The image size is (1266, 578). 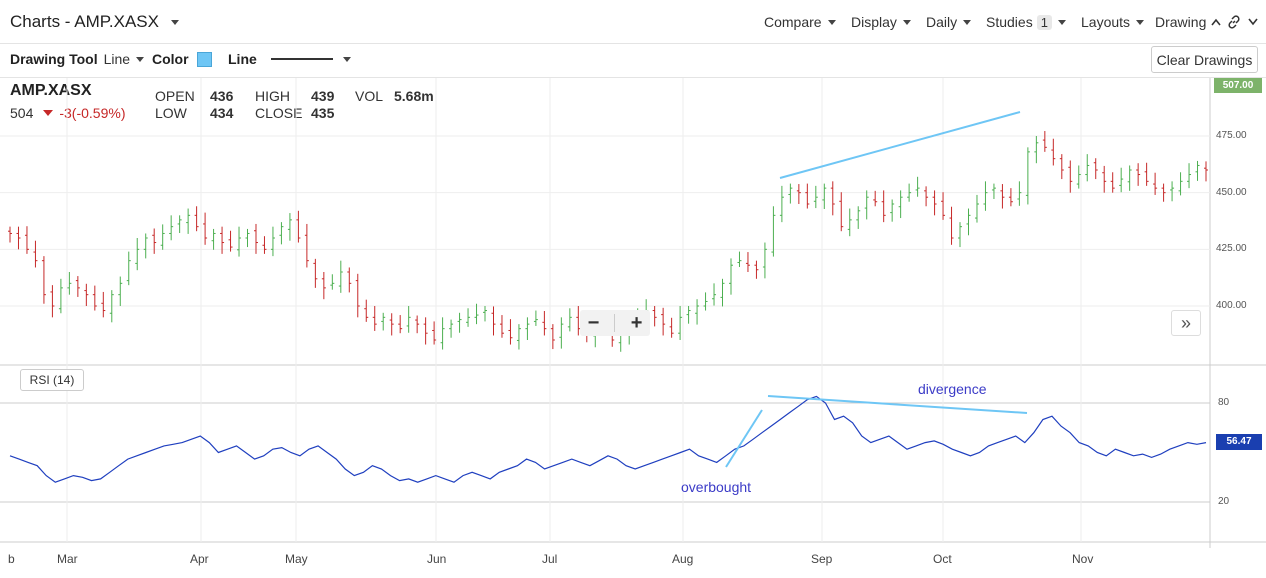 I want to click on menu-drawing: Drawing, so click(x=1188, y=22).